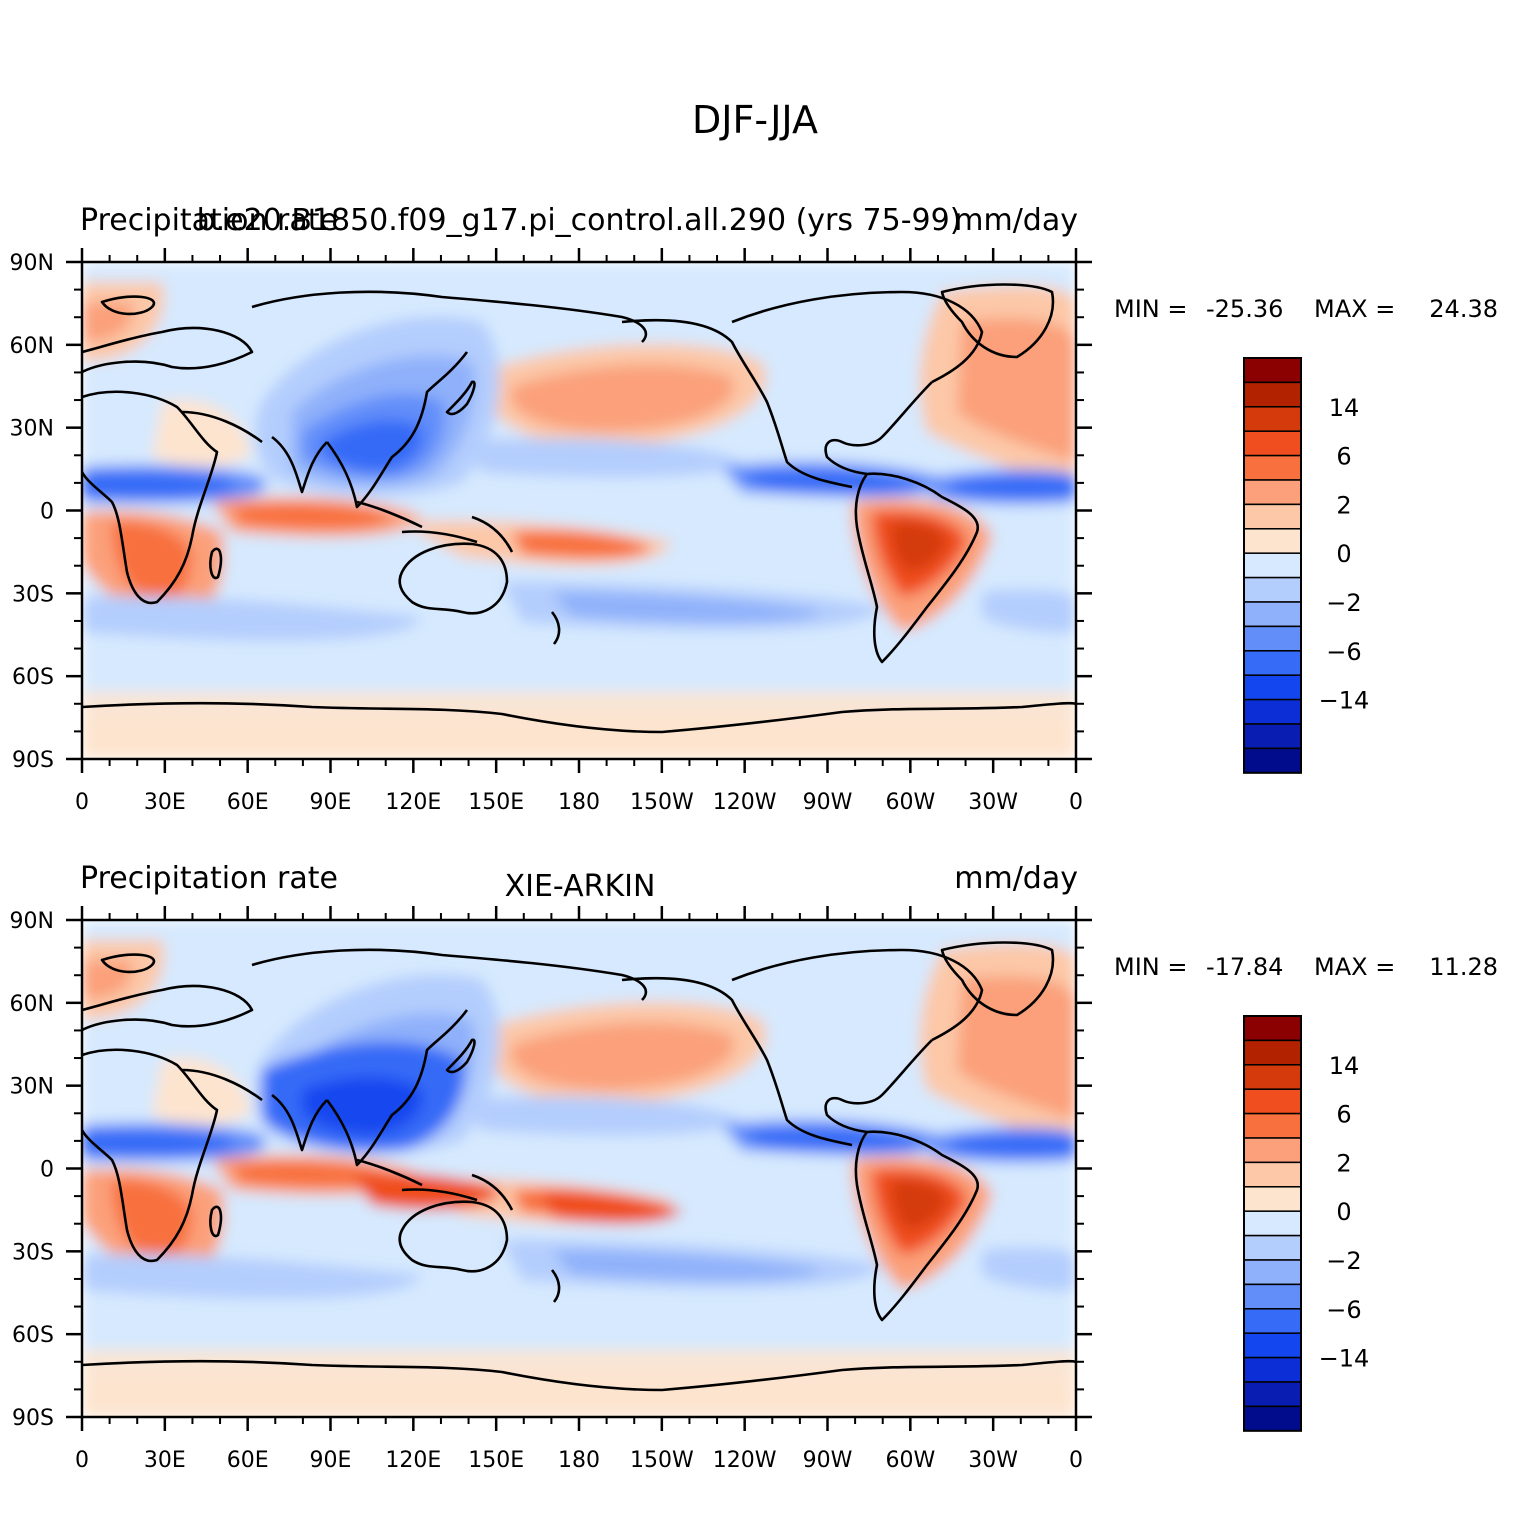 The width and height of the screenshot is (1526, 1538). I want to click on stats-max-value: 11.28, so click(1463, 967).